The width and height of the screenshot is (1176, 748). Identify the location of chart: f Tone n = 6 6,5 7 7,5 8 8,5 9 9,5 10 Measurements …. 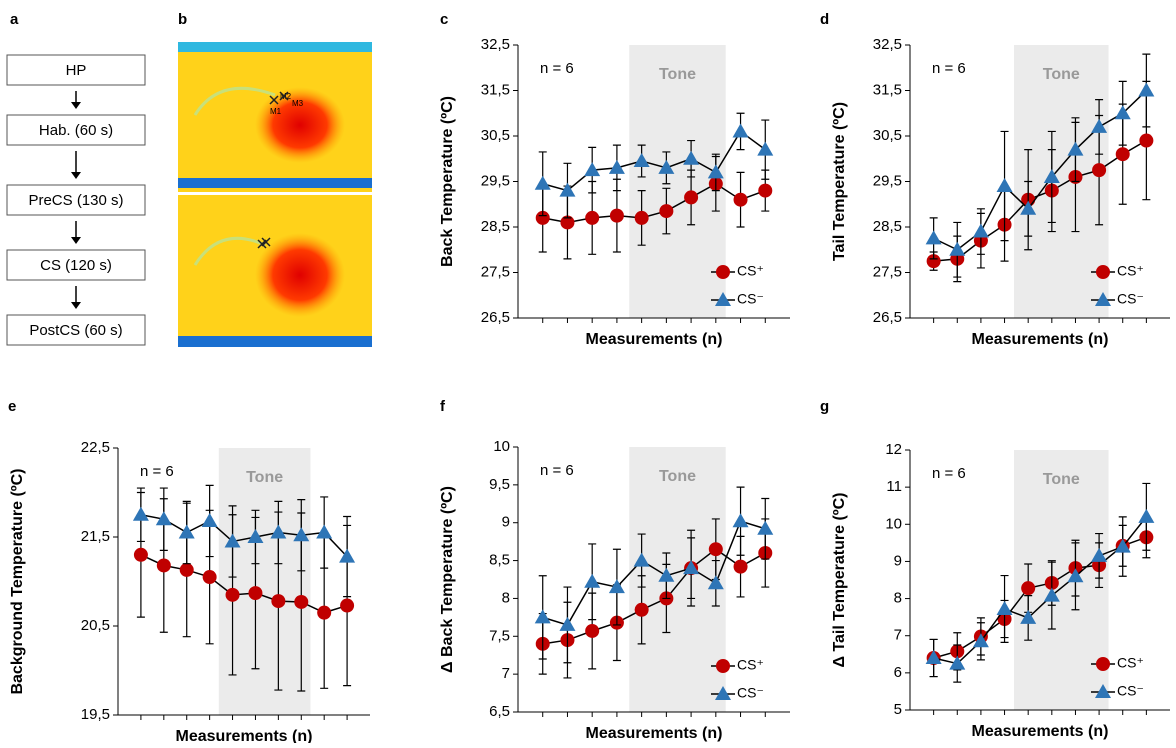
(614, 570).